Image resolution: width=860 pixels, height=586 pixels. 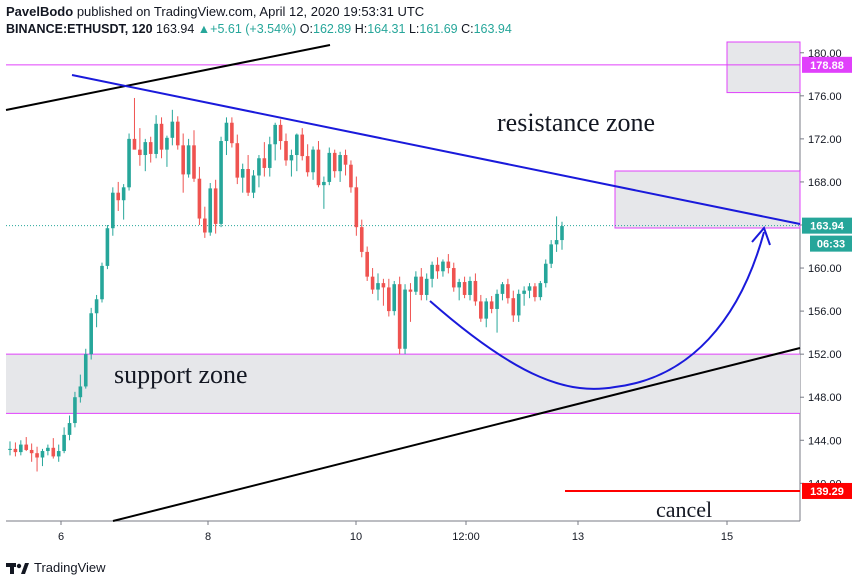 What do you see at coordinates (492, 29) in the screenshot?
I see `close-value: 163.94` at bounding box center [492, 29].